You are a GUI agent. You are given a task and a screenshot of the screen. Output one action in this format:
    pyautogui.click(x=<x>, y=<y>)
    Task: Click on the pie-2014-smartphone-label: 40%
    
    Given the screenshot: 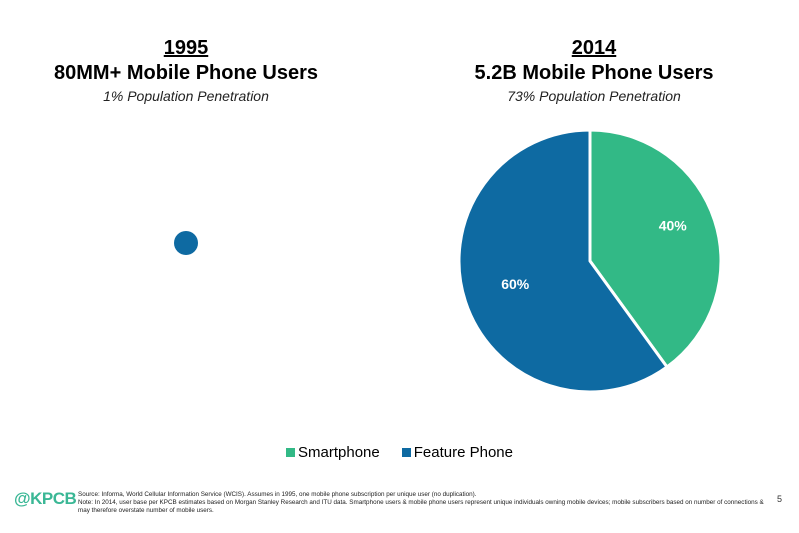 What is the action you would take?
    pyautogui.click(x=673, y=225)
    